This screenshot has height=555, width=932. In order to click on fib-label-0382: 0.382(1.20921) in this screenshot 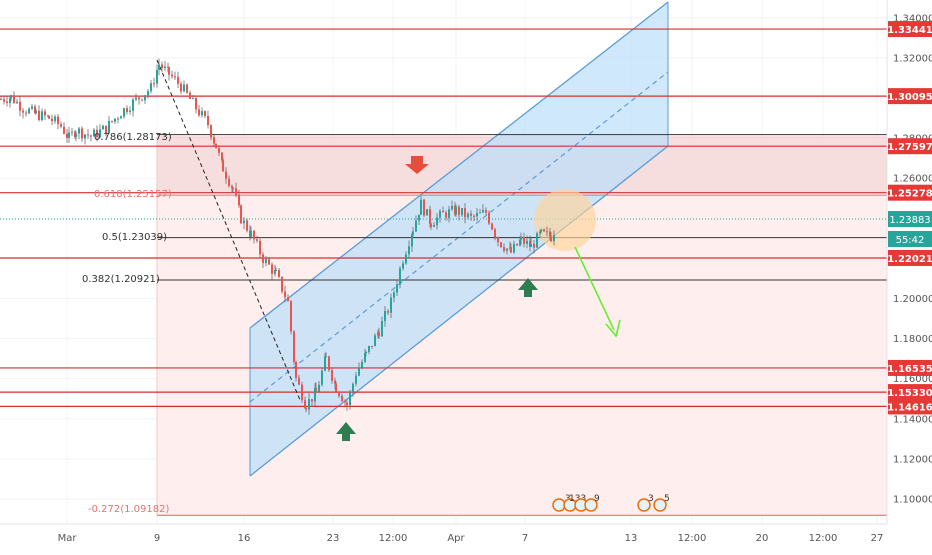, I will do `click(121, 279)`.